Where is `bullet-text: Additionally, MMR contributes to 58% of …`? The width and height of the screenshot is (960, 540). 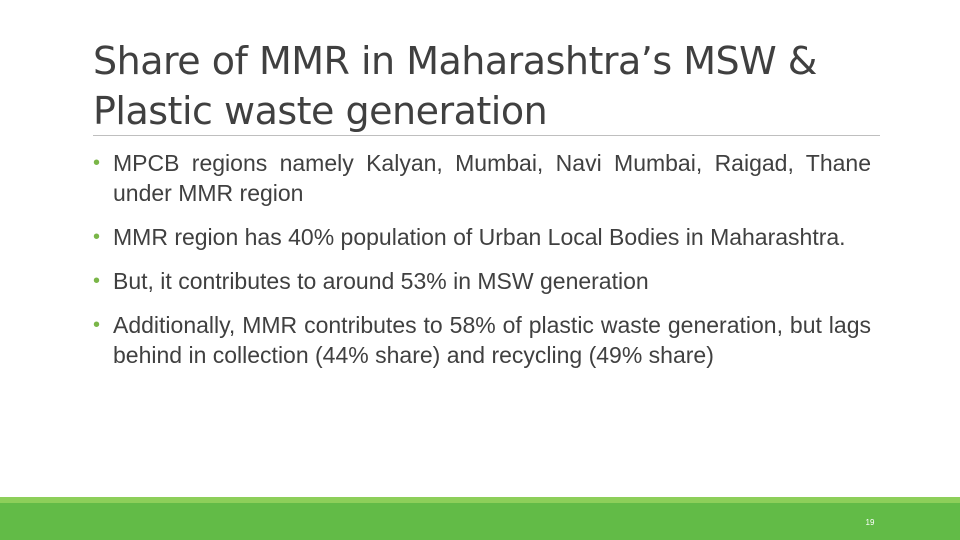 bullet-text: Additionally, MMR contributes to 58% of … is located at coordinates (492, 340).